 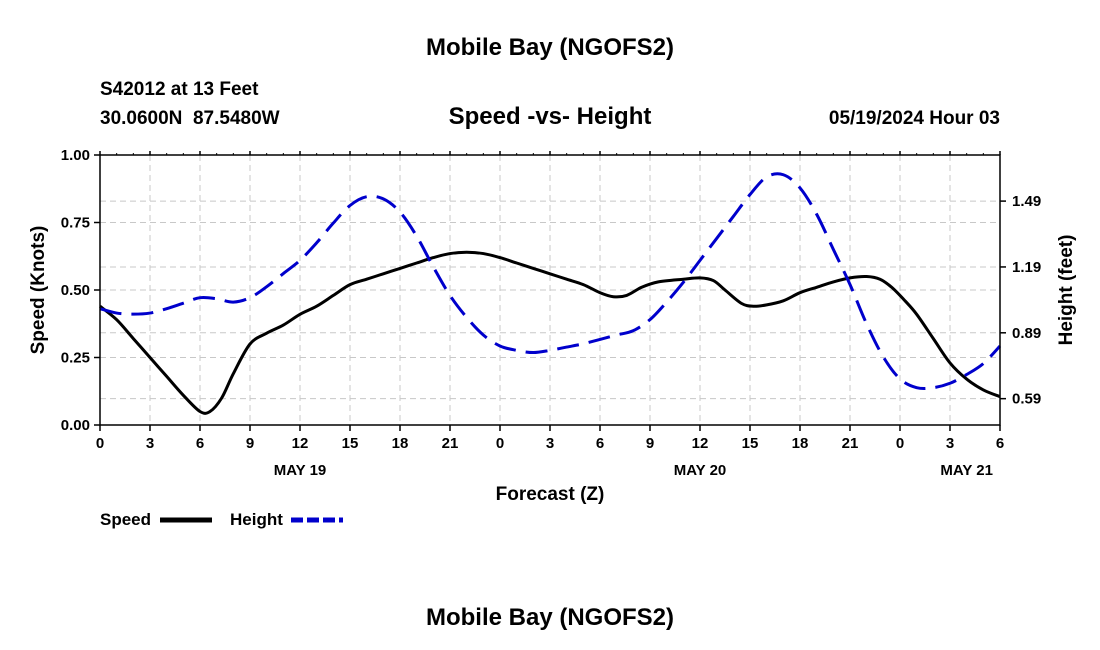 I want to click on legend: Speed Height, so click(x=221, y=519).